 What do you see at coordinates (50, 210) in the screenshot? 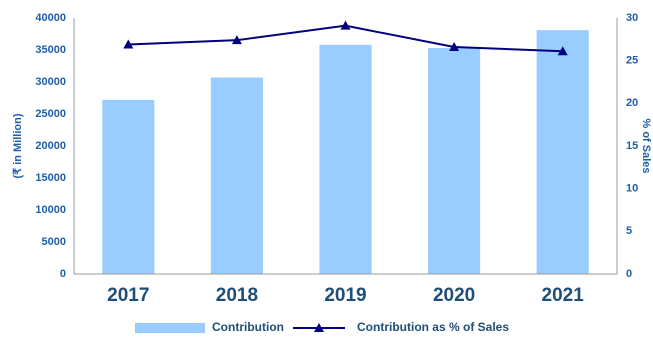
I see `y-tick-label: 10000` at bounding box center [50, 210].